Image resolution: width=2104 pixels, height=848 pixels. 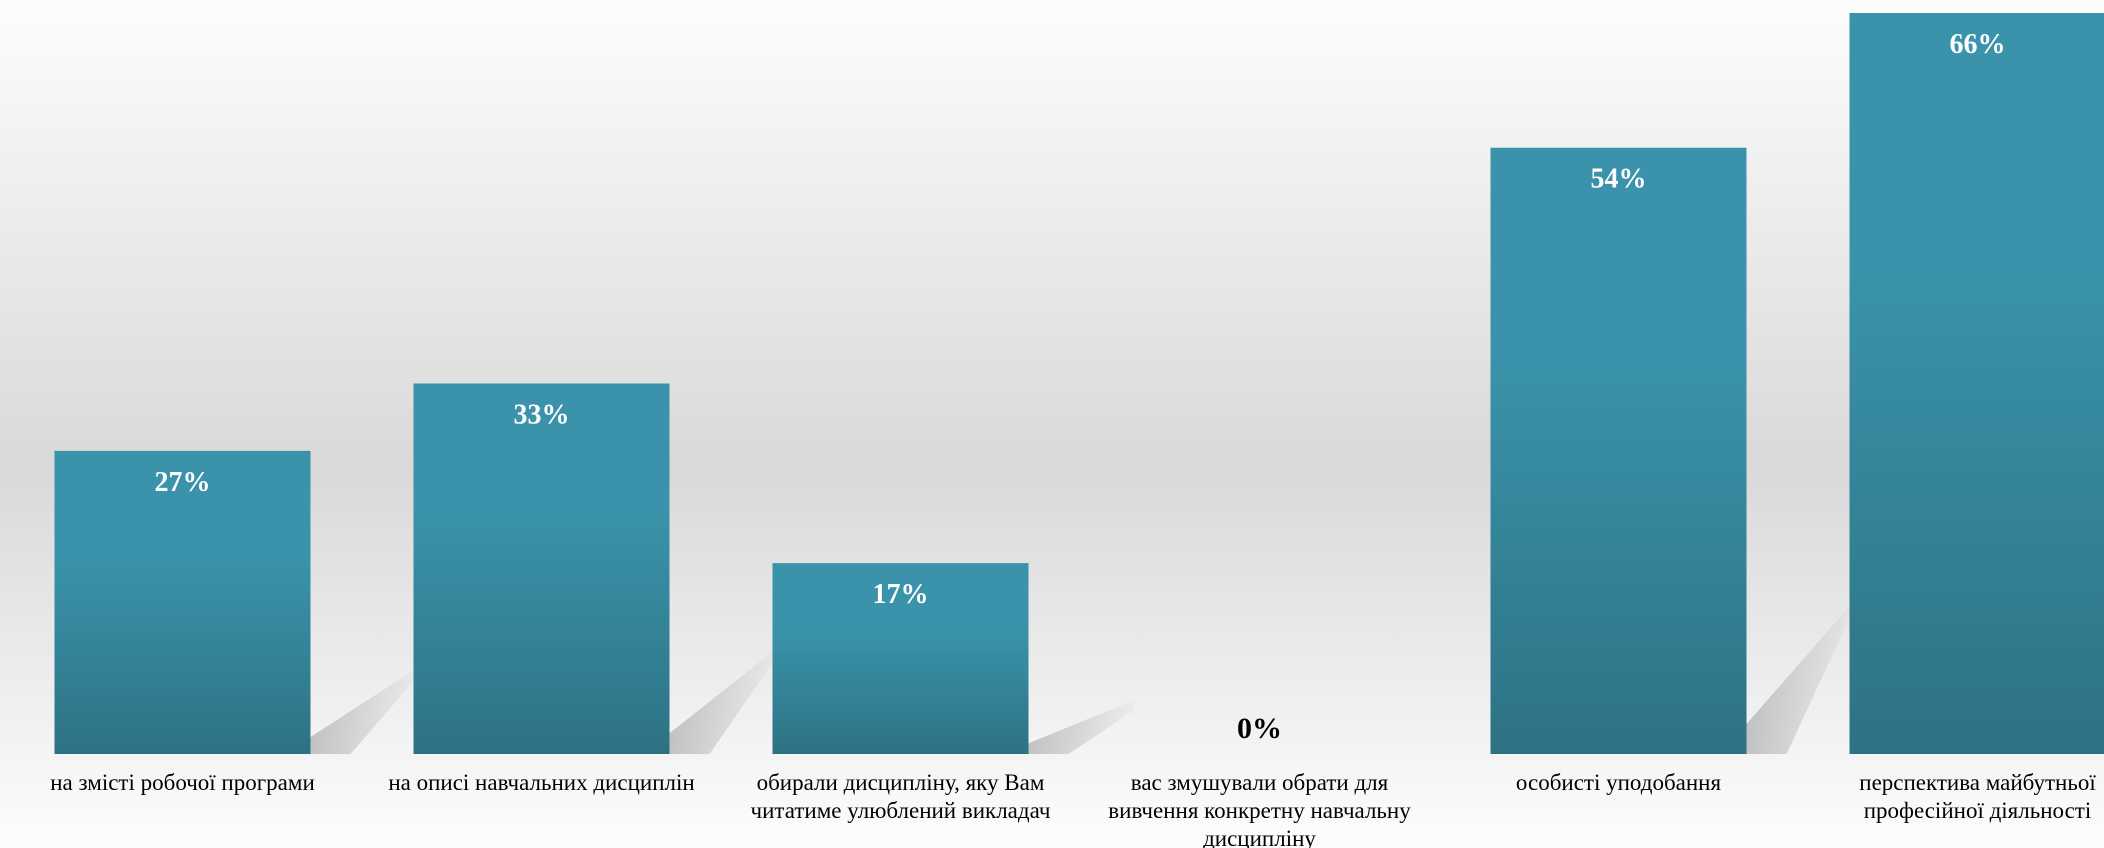 What do you see at coordinates (182, 782) in the screenshot?
I see `category-label: на змісті робочої програми` at bounding box center [182, 782].